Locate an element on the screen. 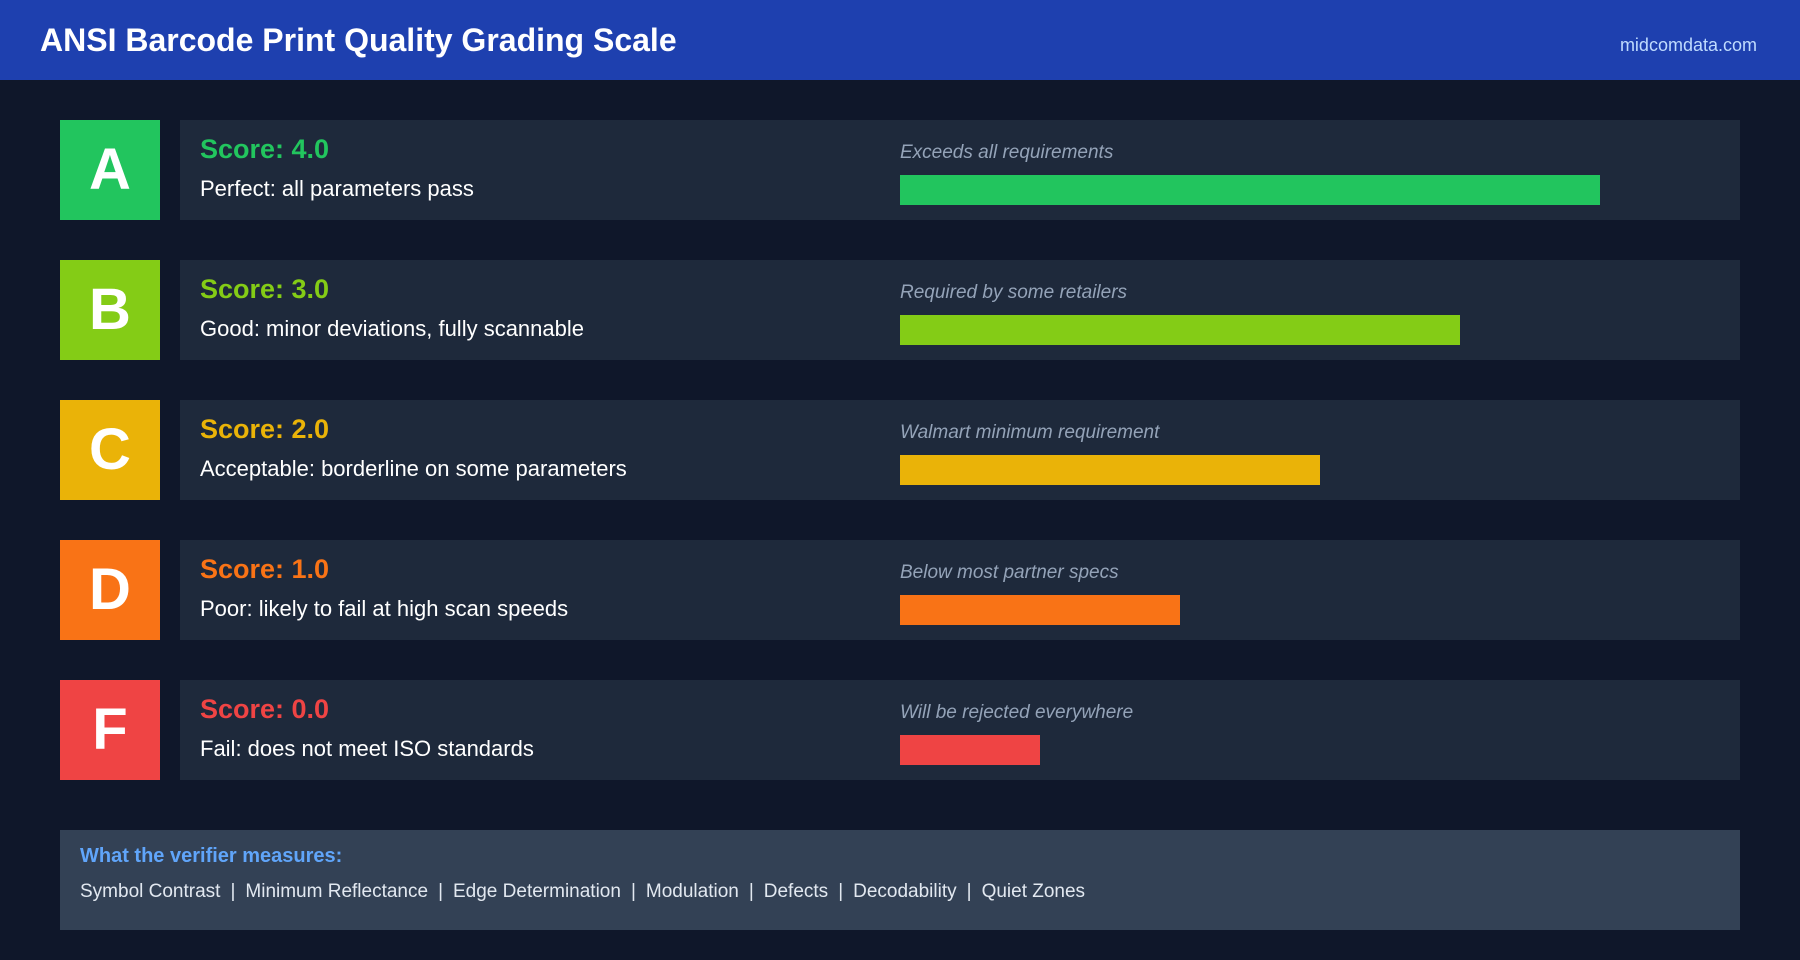 Image resolution: width=1800 pixels, height=960 pixels. site-domain: midcomdata.com is located at coordinates (1688, 45).